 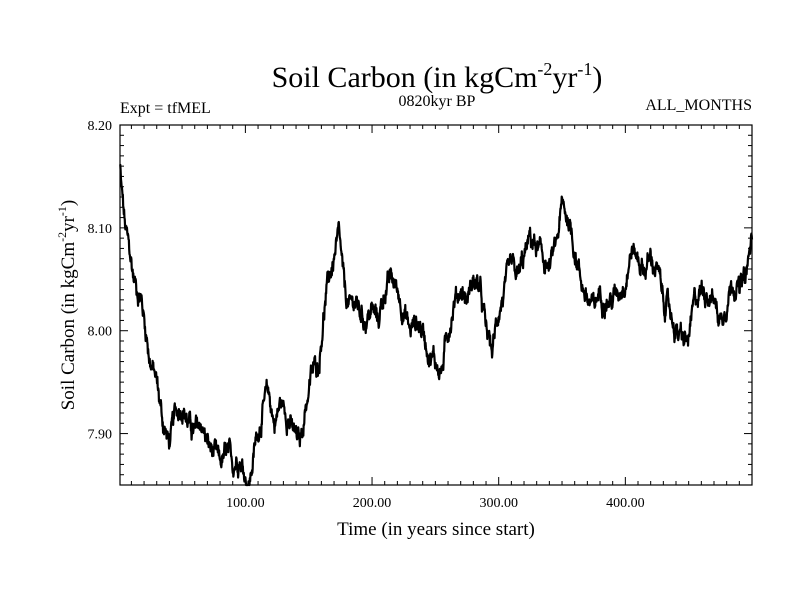 What do you see at coordinates (165, 108) in the screenshot?
I see `subtitle-left: Expt = tfMEL` at bounding box center [165, 108].